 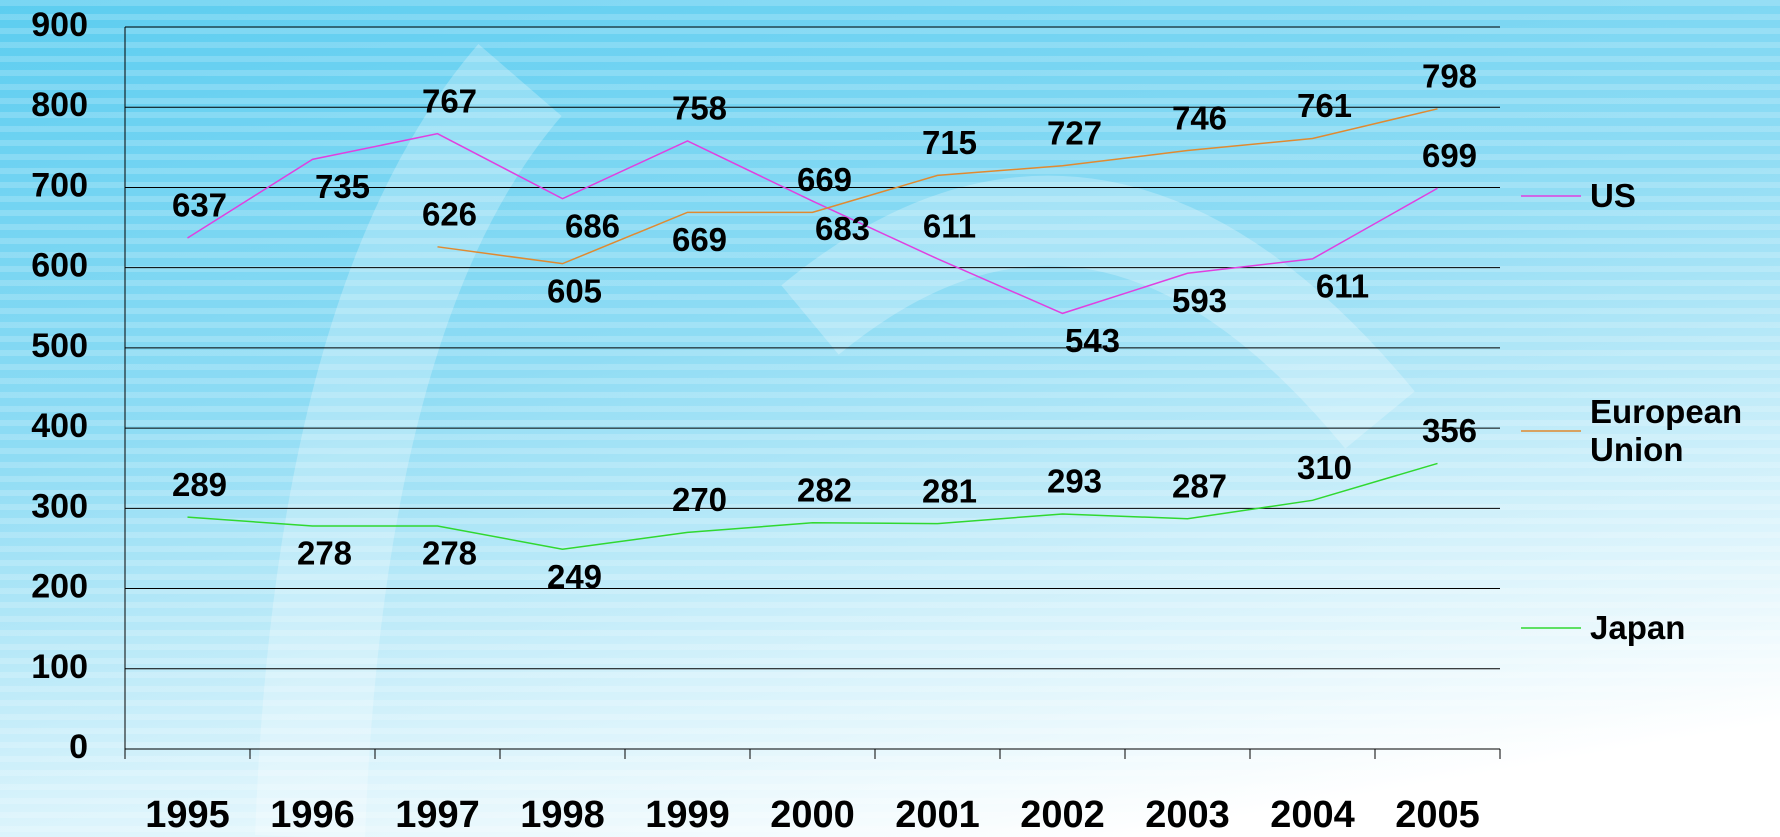 What do you see at coordinates (949, 142) in the screenshot?
I see `data-label: 715` at bounding box center [949, 142].